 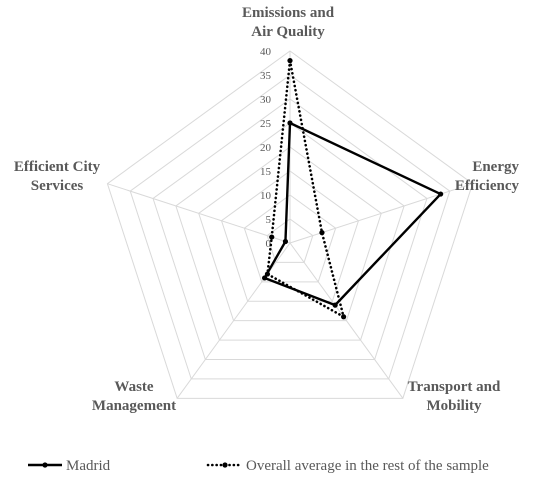 What do you see at coordinates (134, 387) in the screenshot?
I see `axis-label-line: Waste` at bounding box center [134, 387].